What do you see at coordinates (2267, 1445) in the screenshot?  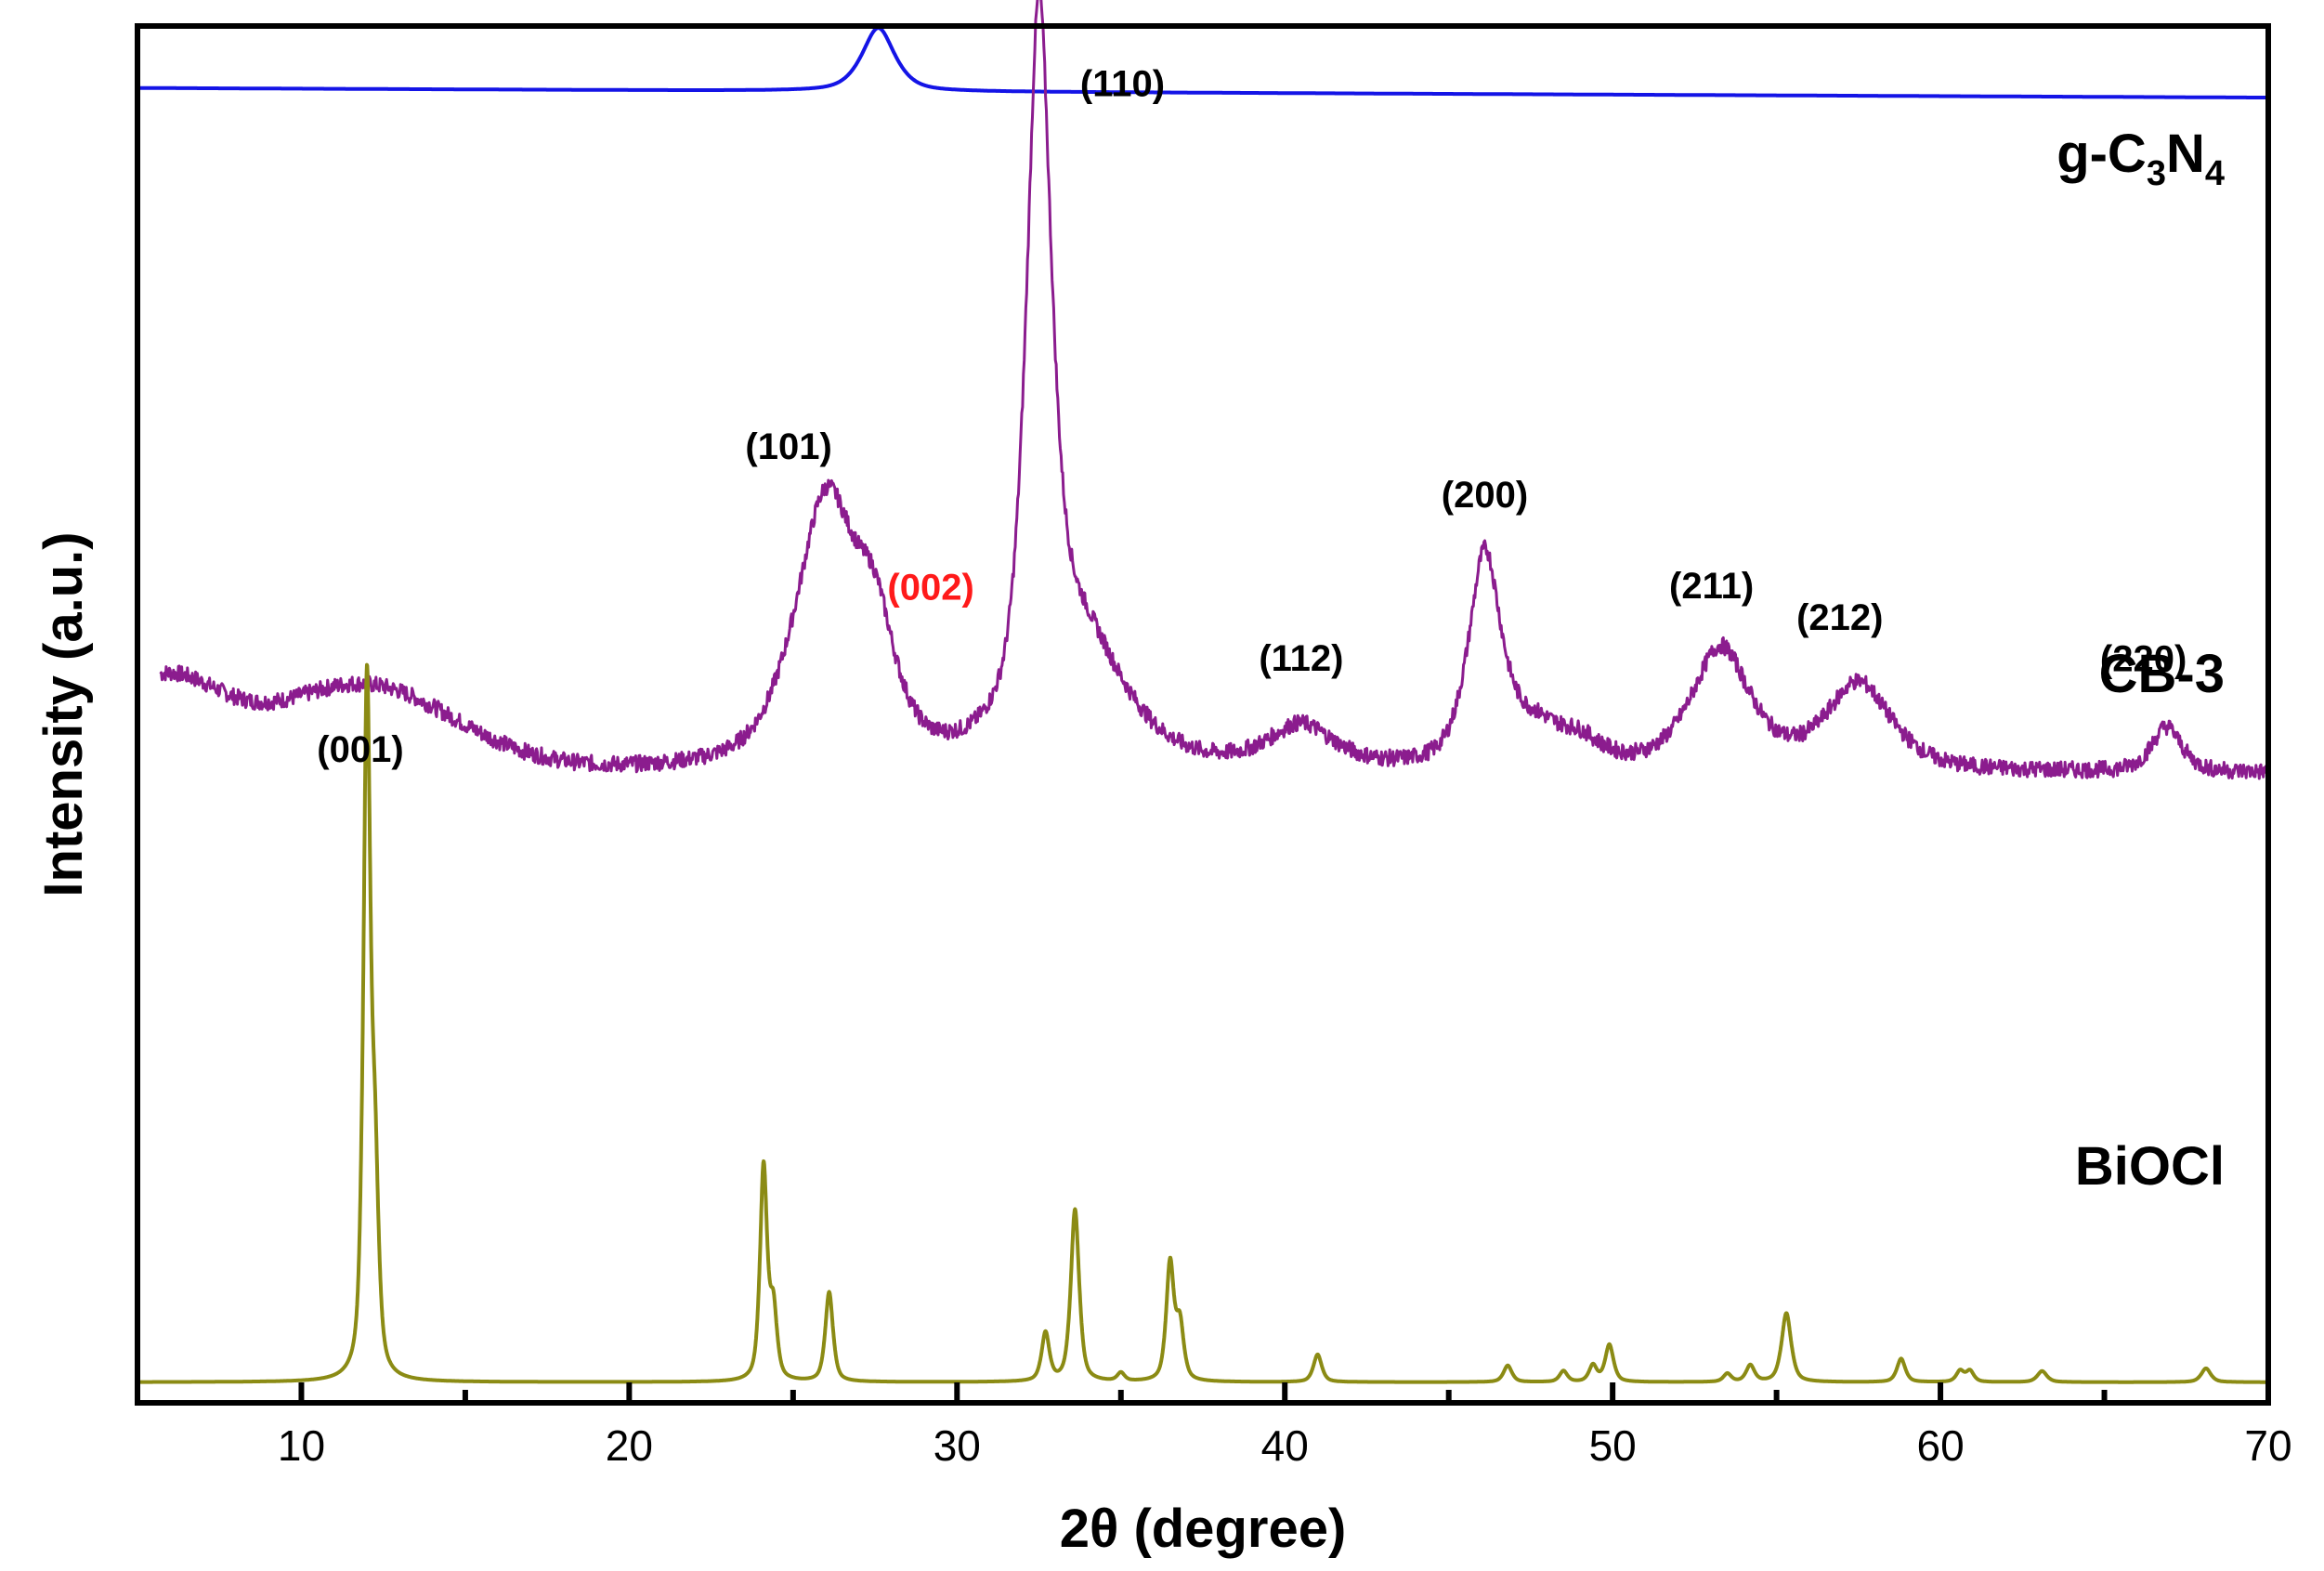 I see `x-tick-label-70: 70` at bounding box center [2267, 1445].